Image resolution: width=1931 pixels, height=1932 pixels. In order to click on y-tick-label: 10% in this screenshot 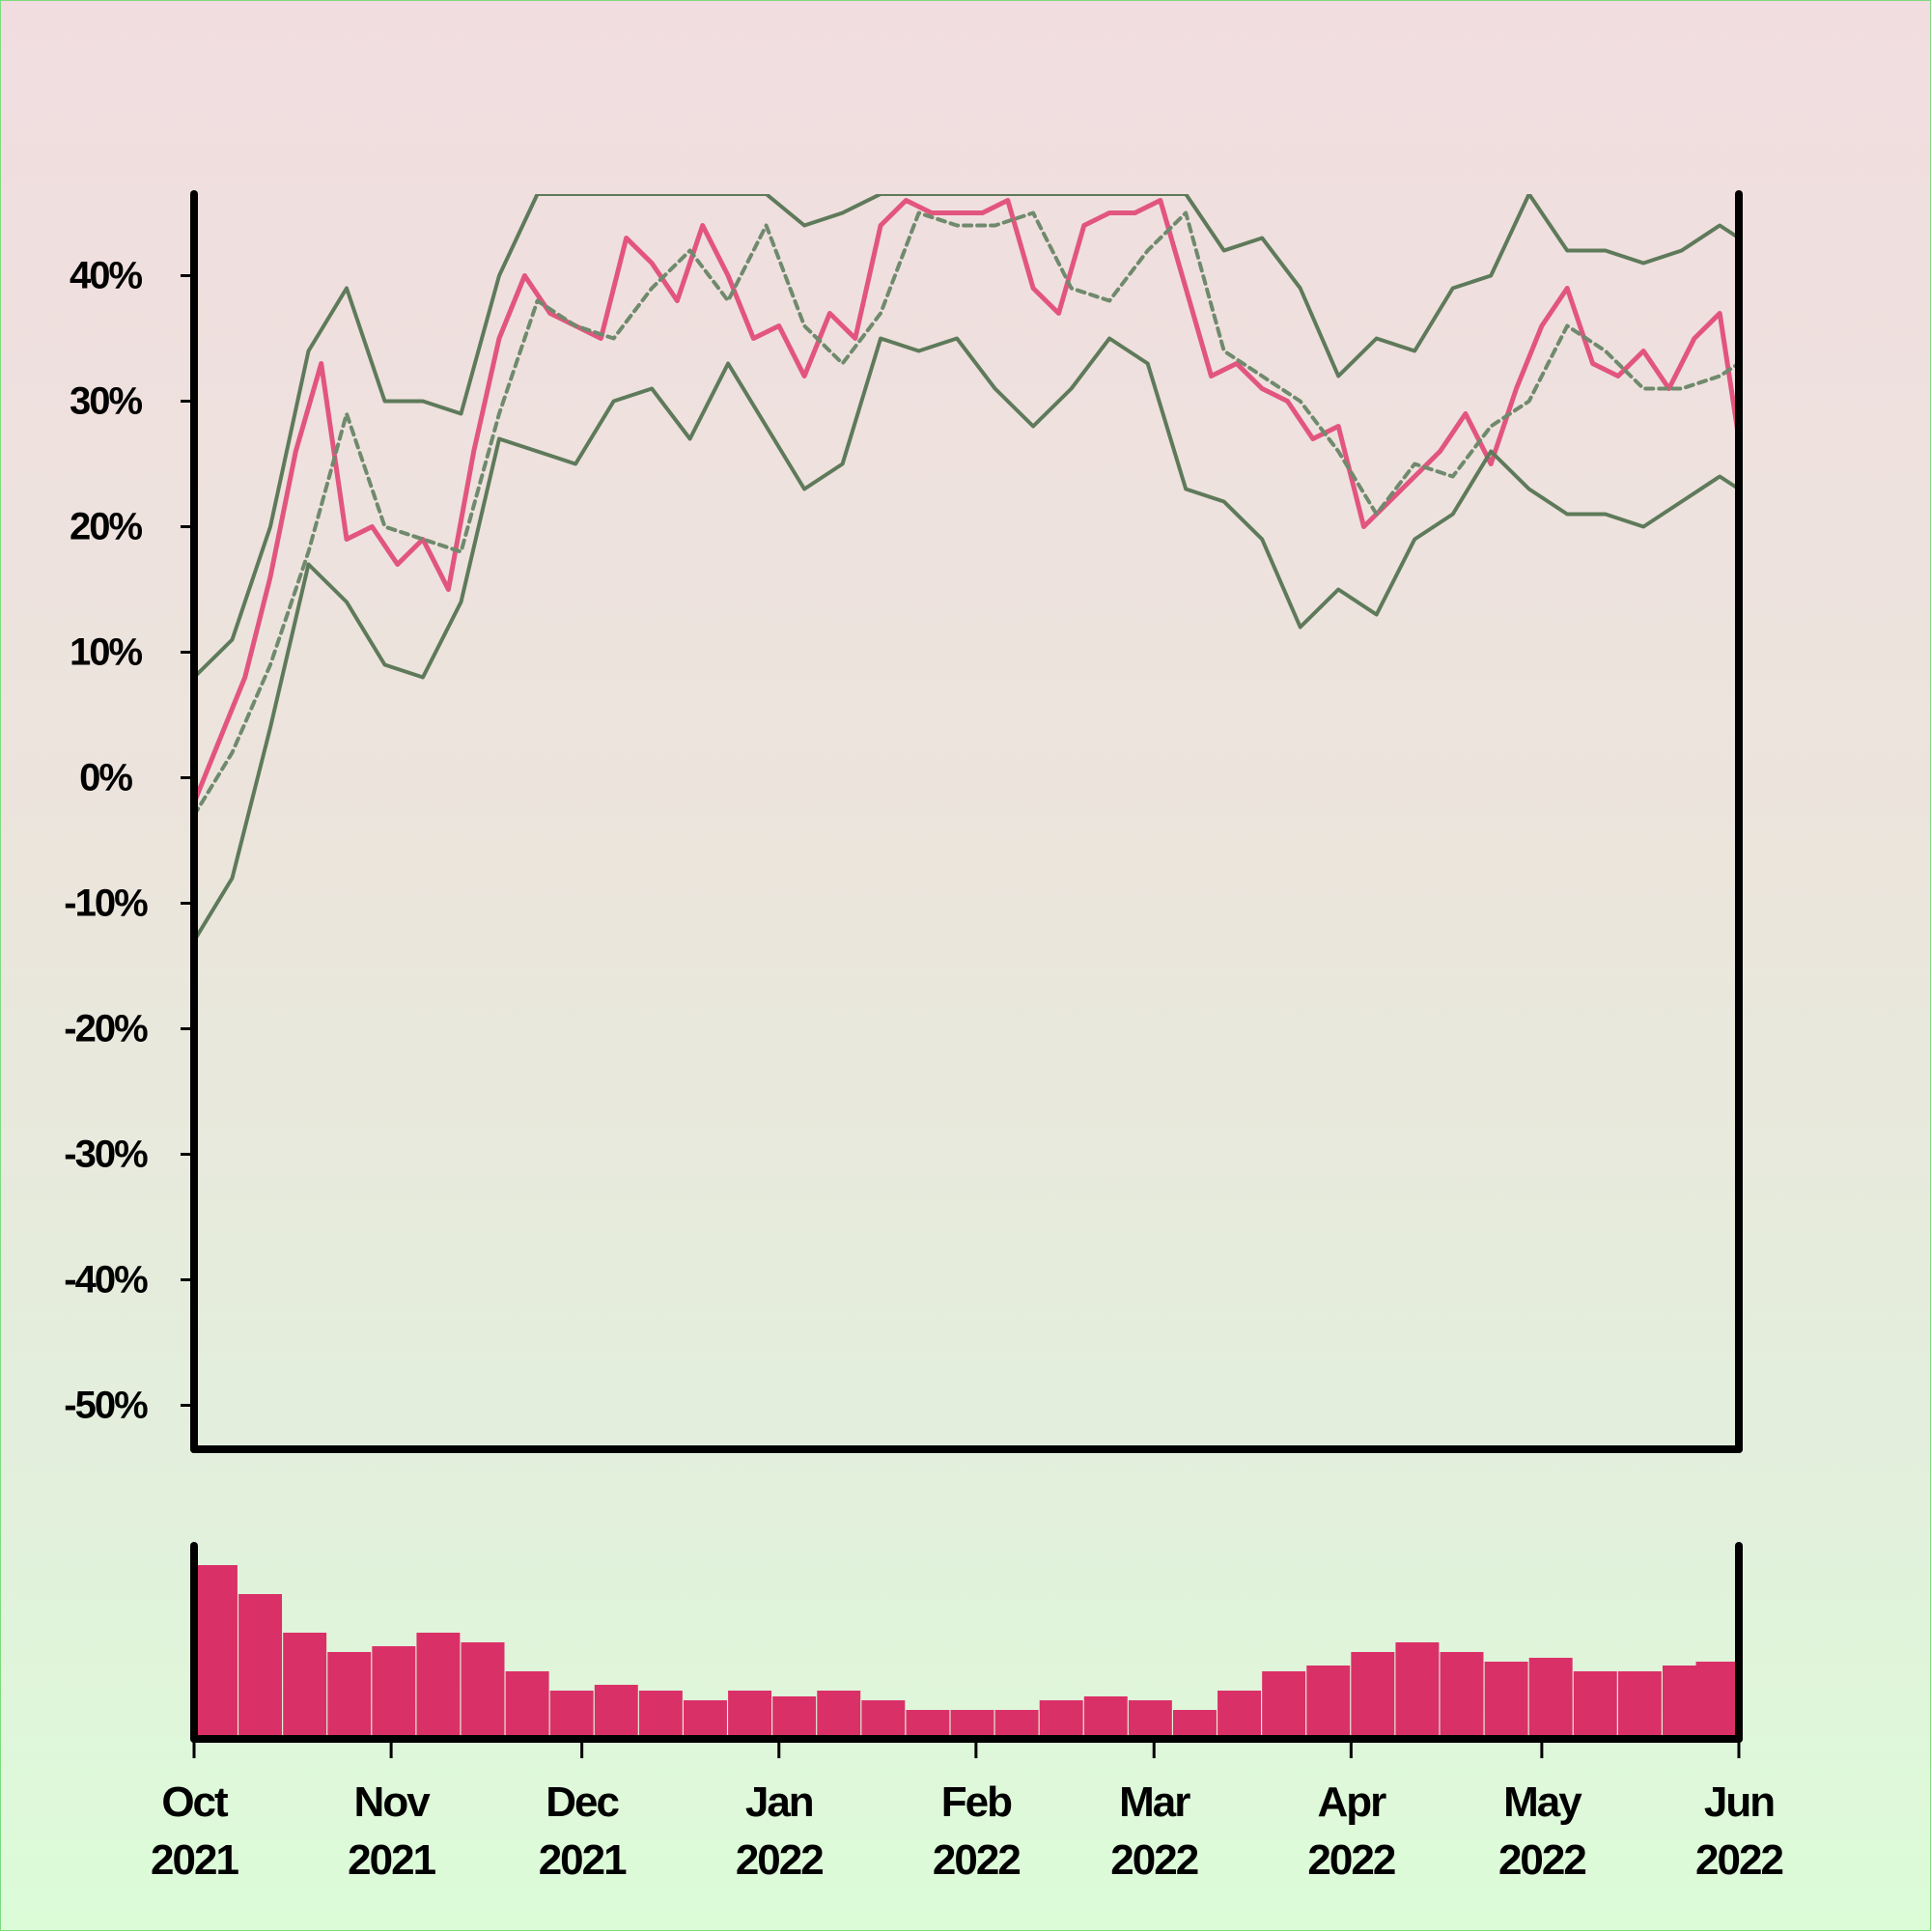, I will do `click(106, 652)`.